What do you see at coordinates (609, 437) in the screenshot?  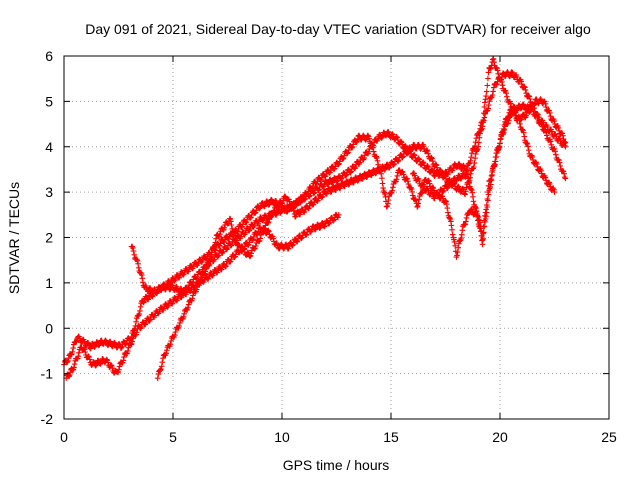 I see `x-tick-label: 25` at bounding box center [609, 437].